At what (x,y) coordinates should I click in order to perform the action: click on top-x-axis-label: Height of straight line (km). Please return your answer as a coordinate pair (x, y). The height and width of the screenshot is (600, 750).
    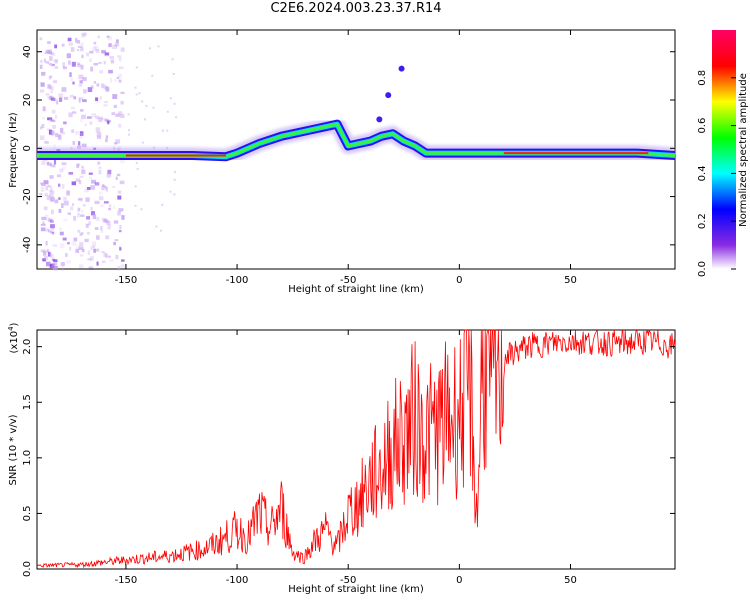
    Looking at the image, I should click on (356, 289).